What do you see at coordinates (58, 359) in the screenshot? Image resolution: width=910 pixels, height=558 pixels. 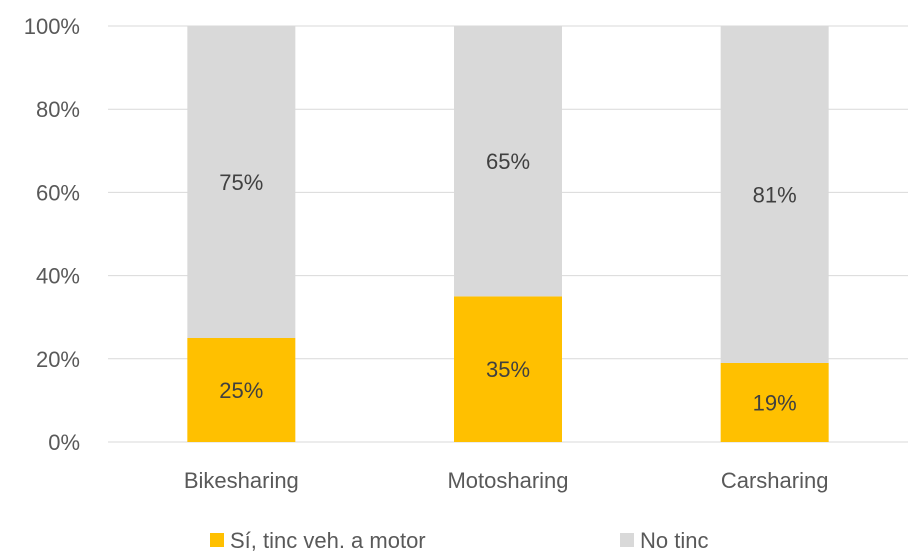 I see `y-tick-label: 20%` at bounding box center [58, 359].